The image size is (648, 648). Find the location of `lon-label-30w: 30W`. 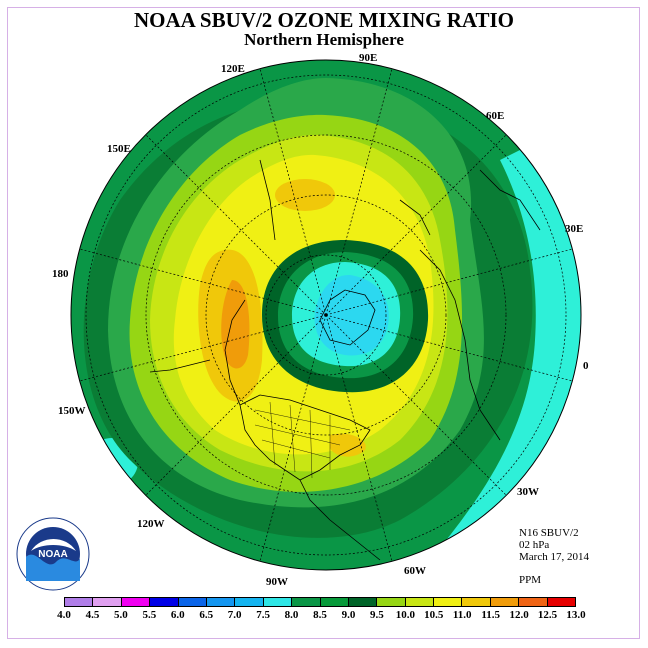

lon-label-30w: 30W is located at coordinates (528, 492).